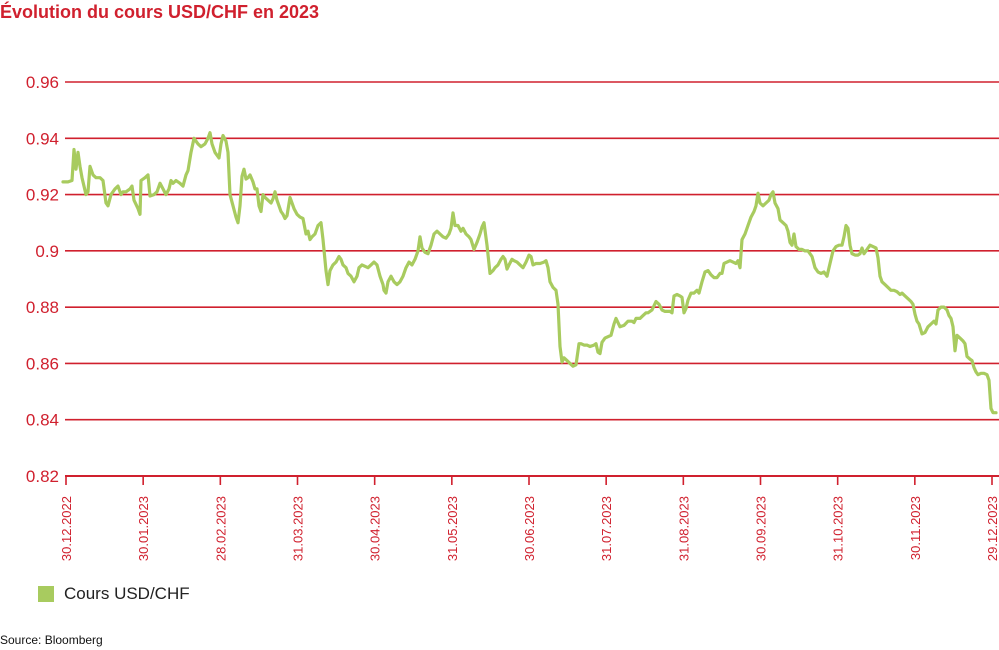 The width and height of the screenshot is (999, 650). Describe the element at coordinates (42, 138) in the screenshot. I see `y-tick-label: 0.94` at that location.